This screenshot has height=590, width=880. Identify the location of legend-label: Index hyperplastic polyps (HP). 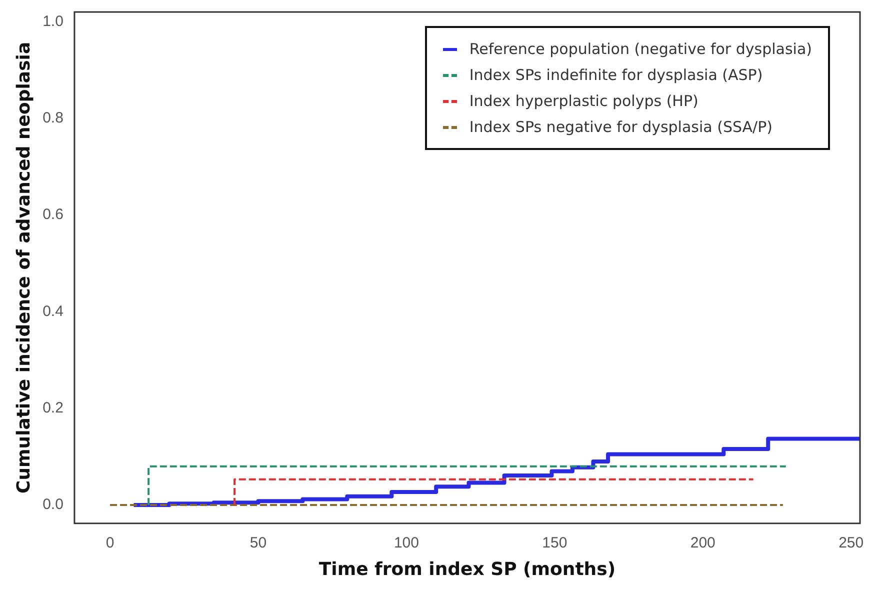
(583, 101).